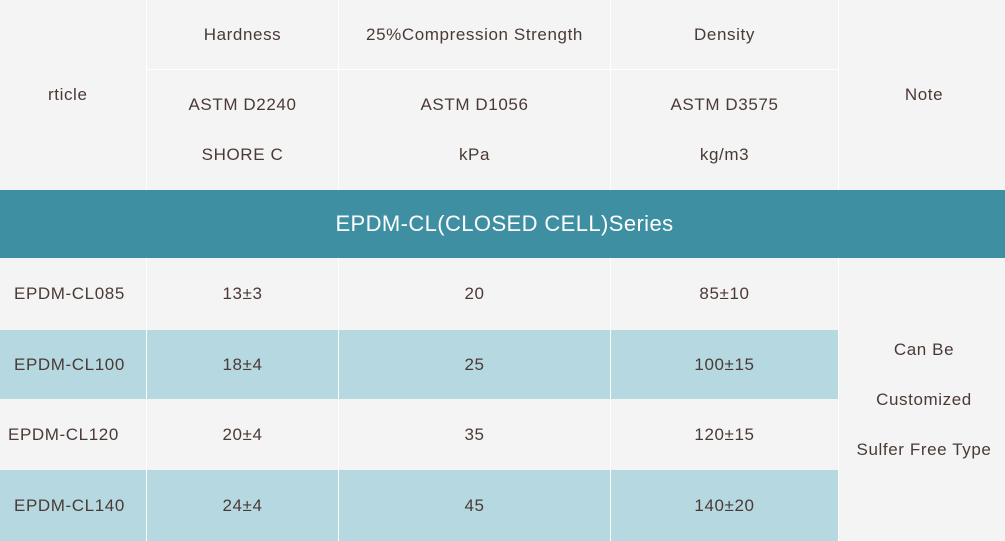 This screenshot has height=541, width=1005. I want to click on row-article: EPDM-CL100, so click(73, 364).